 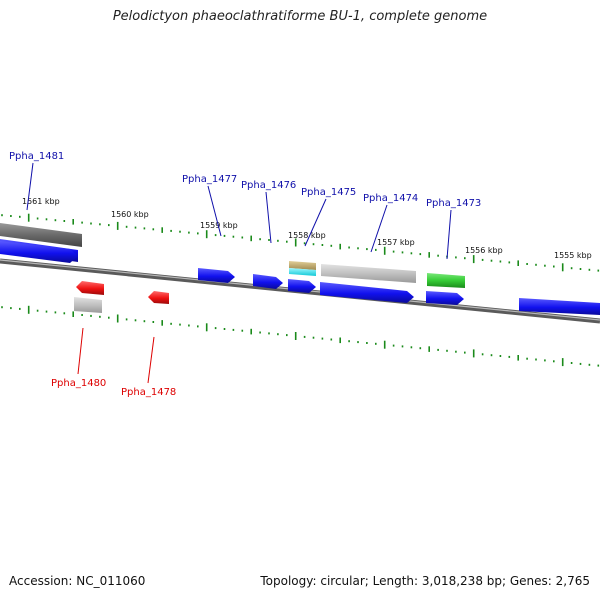 I want to click on tick-label: 1556 kbp, so click(x=484, y=250).